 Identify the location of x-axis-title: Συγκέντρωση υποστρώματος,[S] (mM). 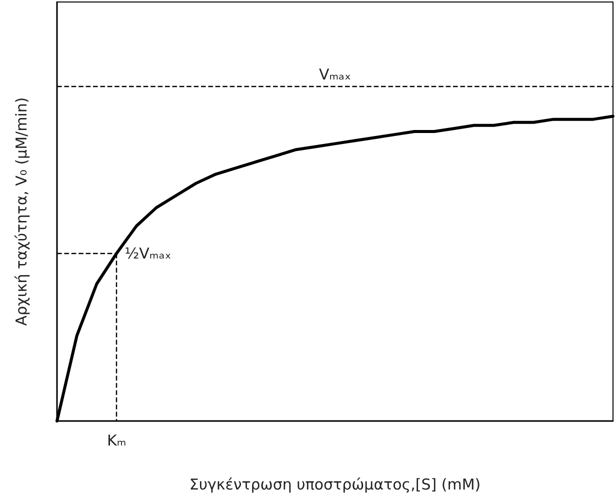
(335, 485).